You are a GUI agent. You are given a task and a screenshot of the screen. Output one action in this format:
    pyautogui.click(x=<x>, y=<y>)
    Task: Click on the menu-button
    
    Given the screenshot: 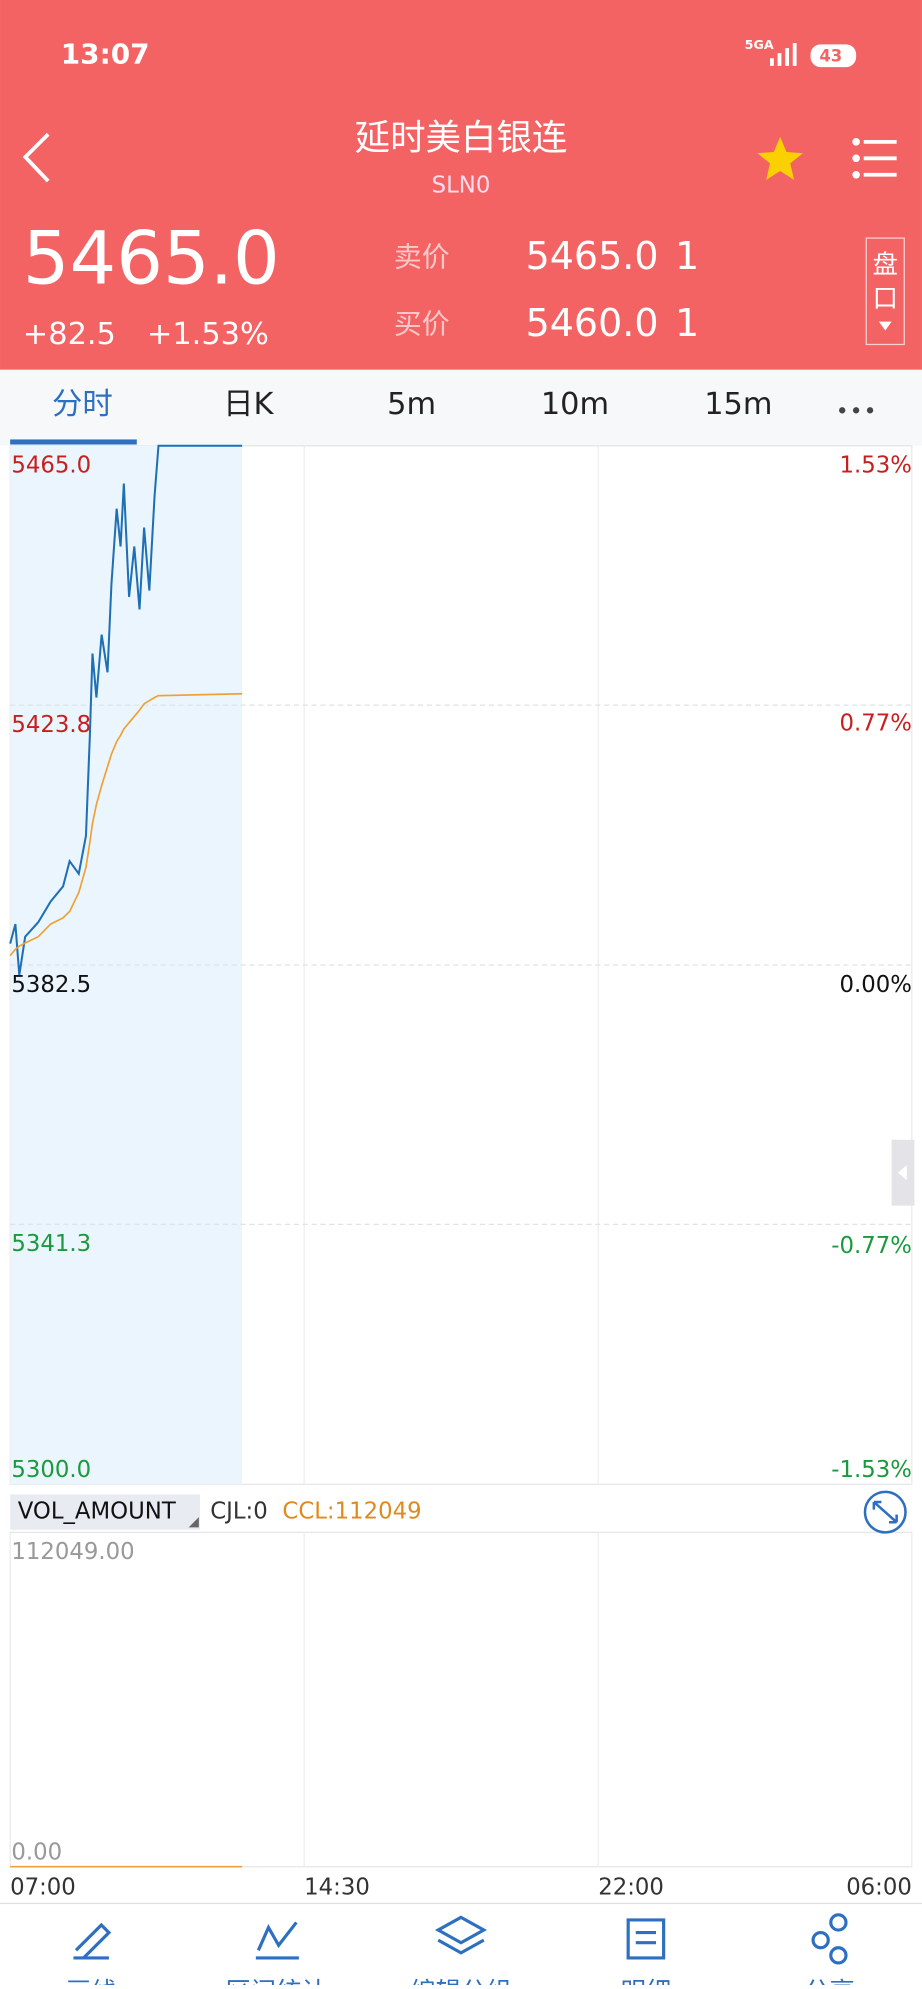 What is the action you would take?
    pyautogui.click(x=874, y=158)
    